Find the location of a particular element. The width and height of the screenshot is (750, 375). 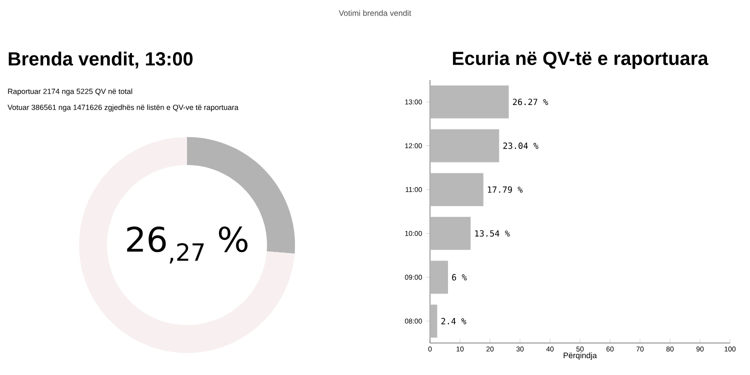

data-label: 2.4 % is located at coordinates (453, 321).